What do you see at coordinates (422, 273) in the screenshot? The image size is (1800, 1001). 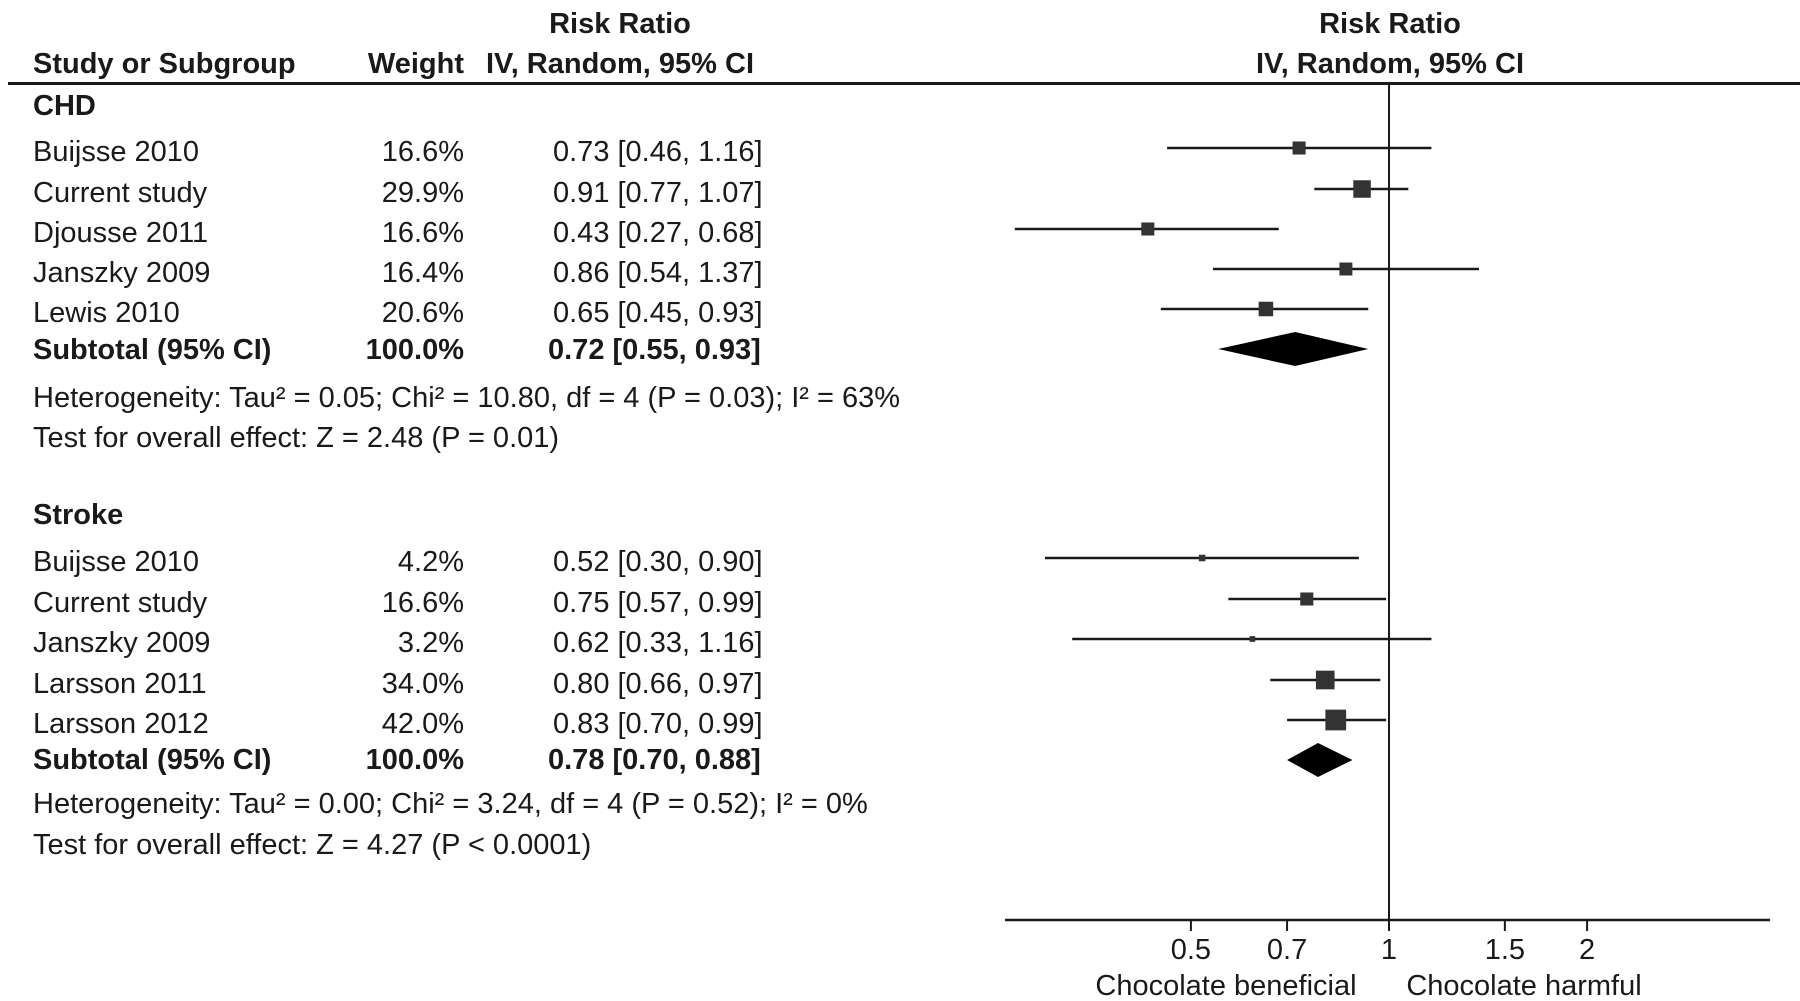 I see `study-weight: 16.4%` at bounding box center [422, 273].